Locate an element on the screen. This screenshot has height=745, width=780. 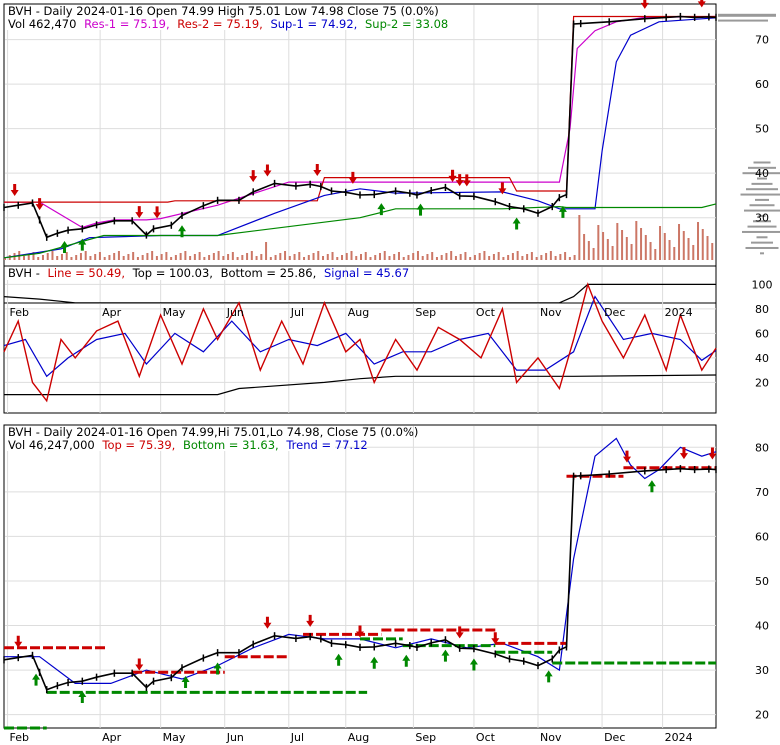
price-buy-arrow is located at coordinates (562, 211).